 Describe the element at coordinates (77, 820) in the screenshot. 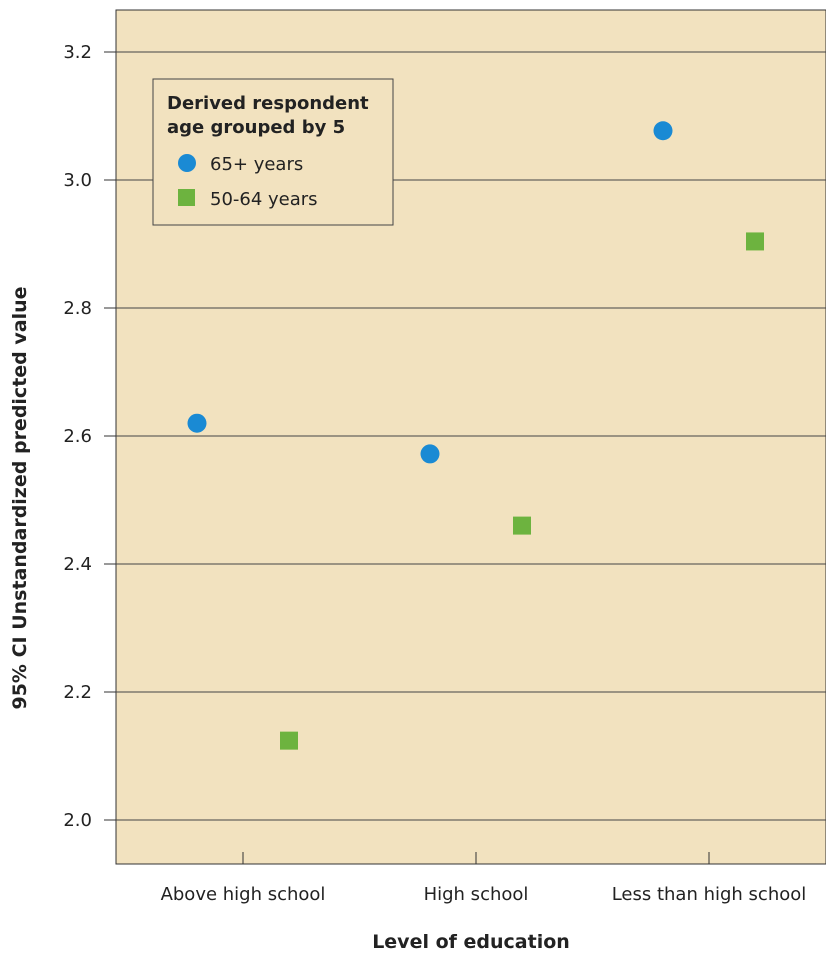

I see `y-tick-label: 2.0` at that location.